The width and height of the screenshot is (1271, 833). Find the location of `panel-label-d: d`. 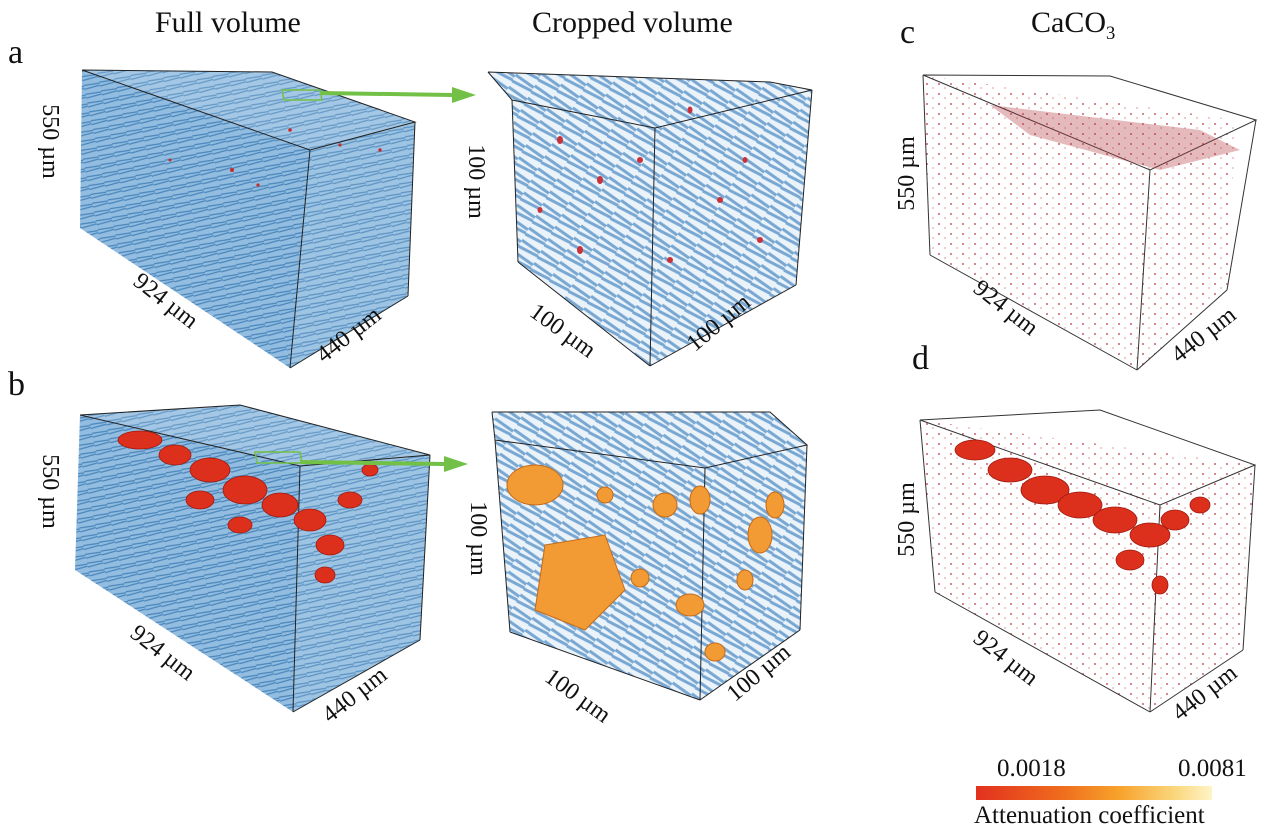

panel-label-d: d is located at coordinates (920, 358).